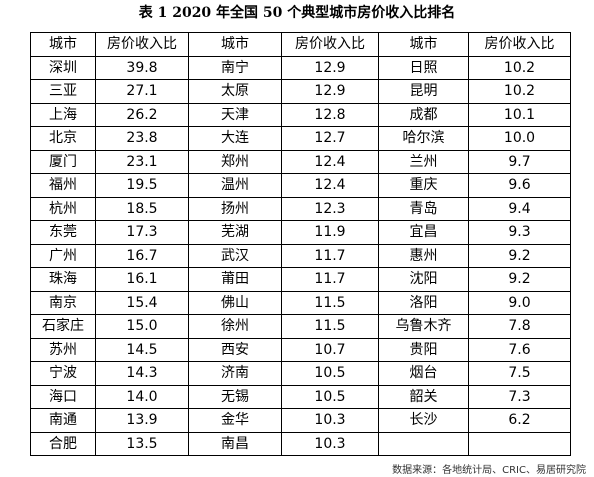  What do you see at coordinates (330, 114) in the screenshot?
I see `ratio-cell: 12.8` at bounding box center [330, 114].